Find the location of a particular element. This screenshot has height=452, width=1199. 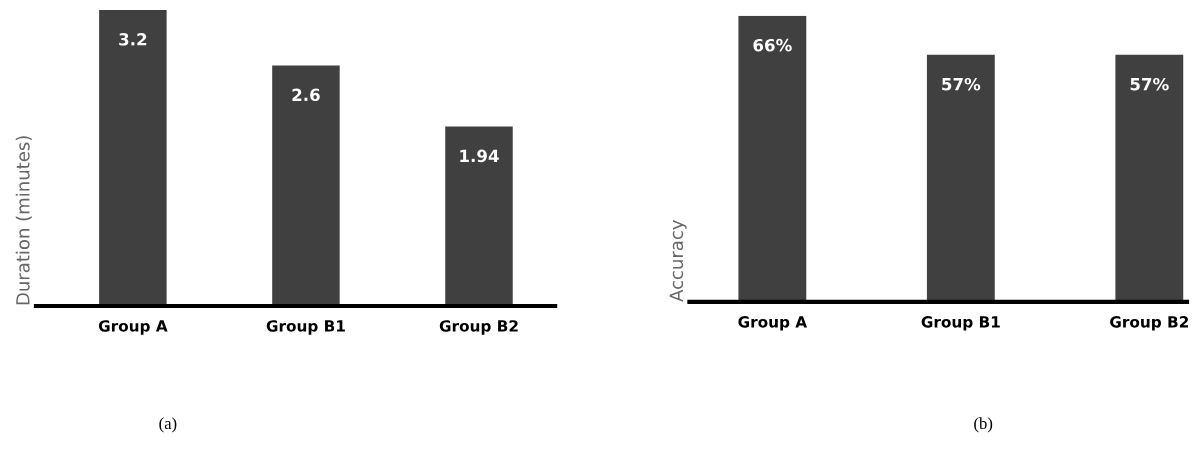

data-label: 1.94 is located at coordinates (479, 156).